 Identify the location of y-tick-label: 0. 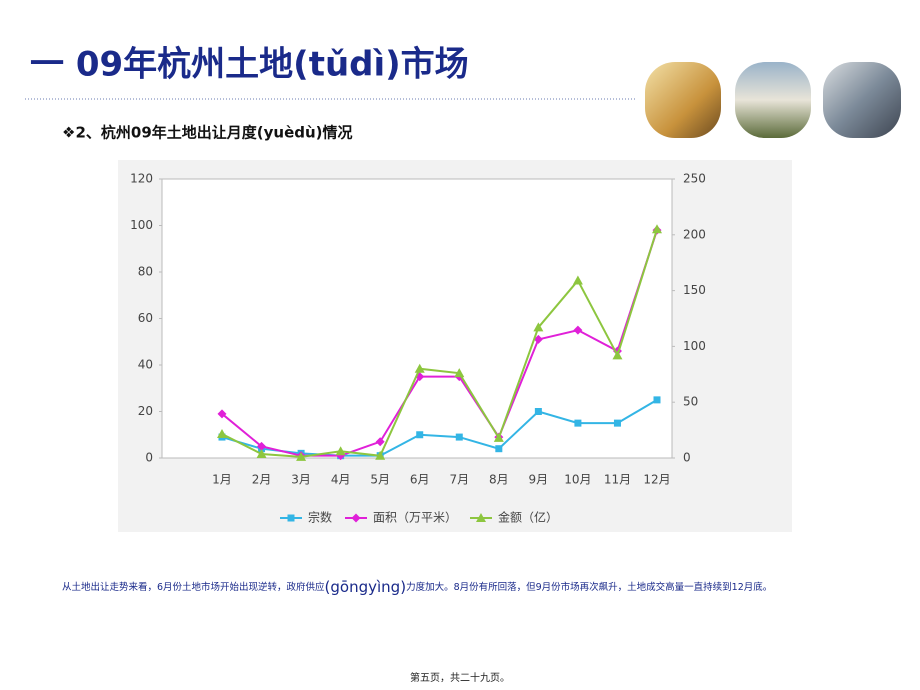
(149, 458).